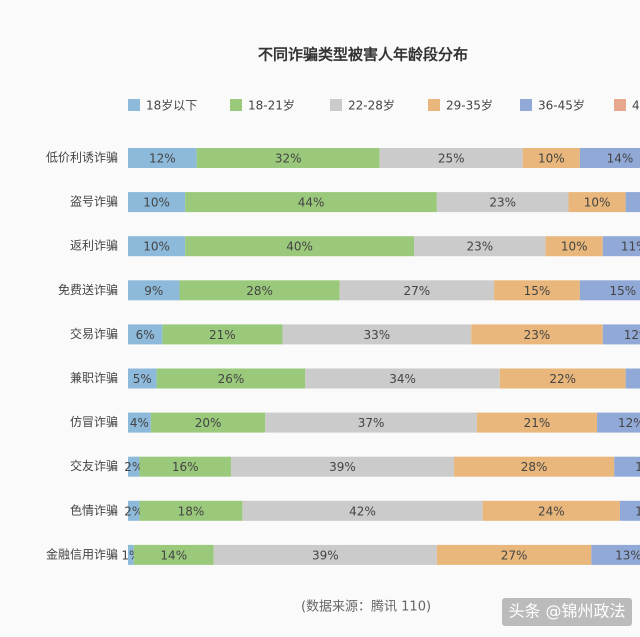  Describe the element at coordinates (561, 105) in the screenshot. I see `legend-label: 36-45岁` at that location.